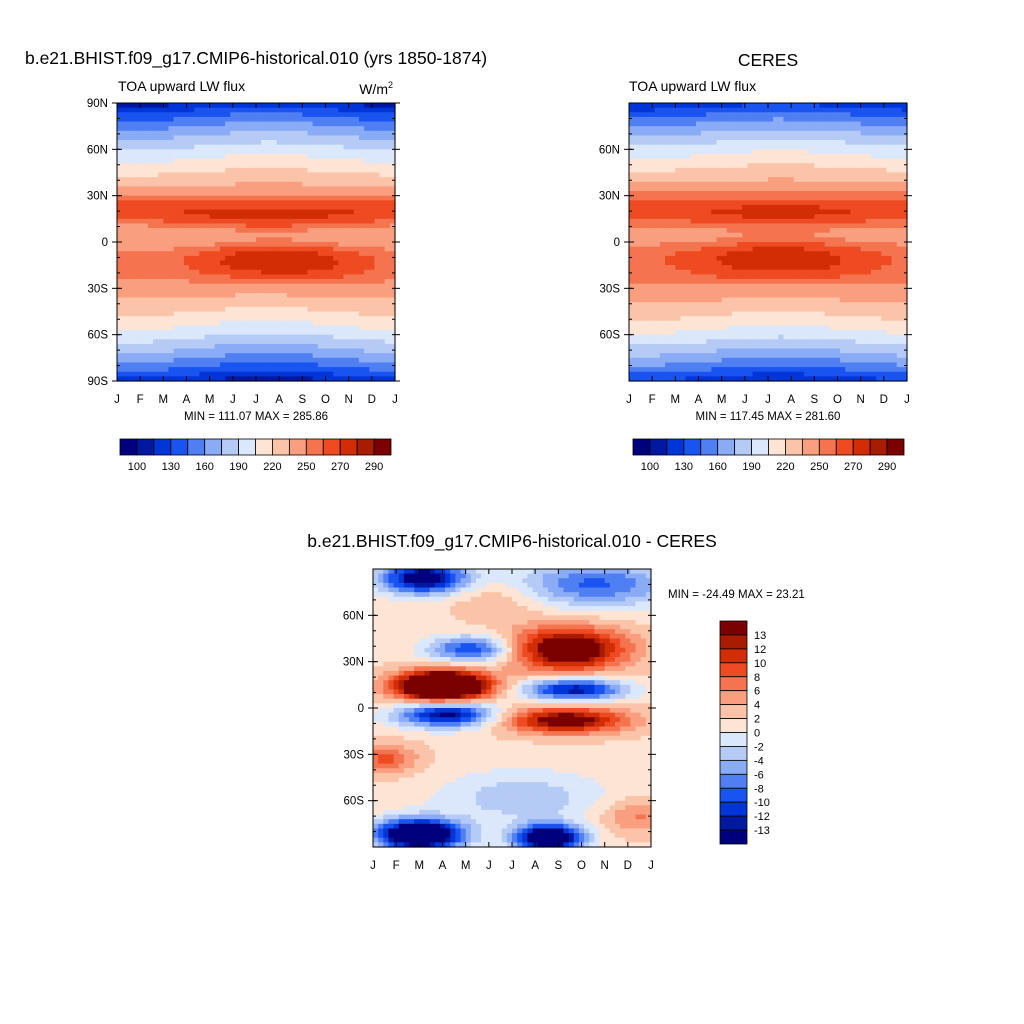 Image resolution: width=1024 pixels, height=1024 pixels. What do you see at coordinates (692, 86) in the screenshot?
I see `panel-obs-variable-label: TOA upward LW flux` at bounding box center [692, 86].